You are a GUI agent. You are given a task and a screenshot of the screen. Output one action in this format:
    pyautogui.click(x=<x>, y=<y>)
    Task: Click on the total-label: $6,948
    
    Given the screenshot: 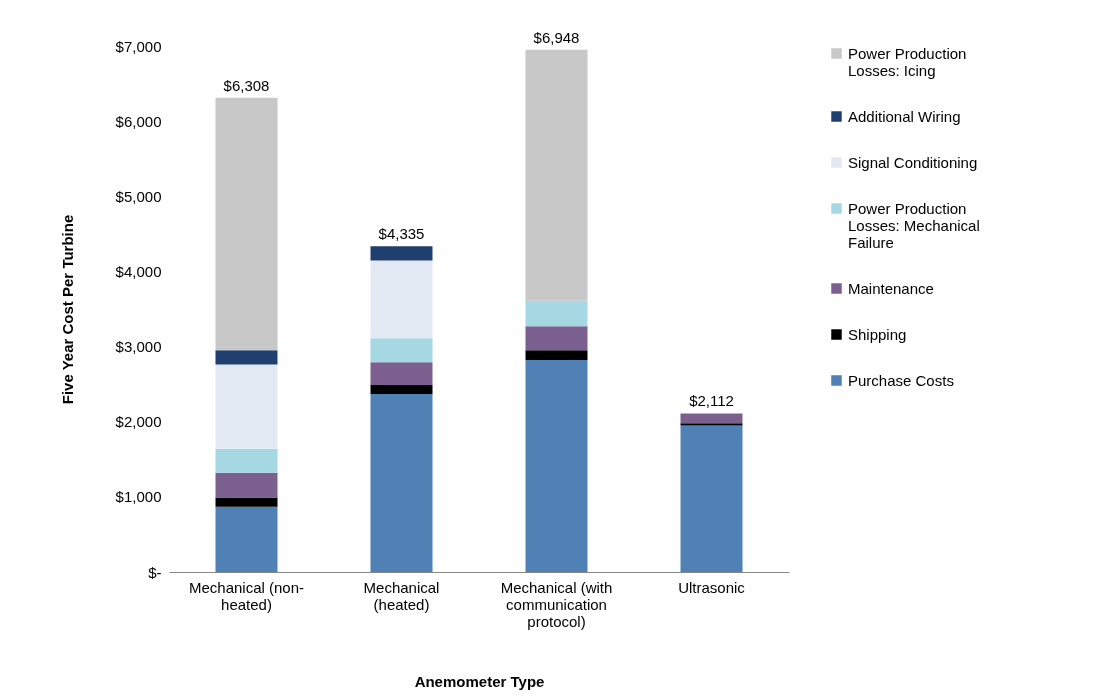 What is the action you would take?
    pyautogui.click(x=556, y=37)
    